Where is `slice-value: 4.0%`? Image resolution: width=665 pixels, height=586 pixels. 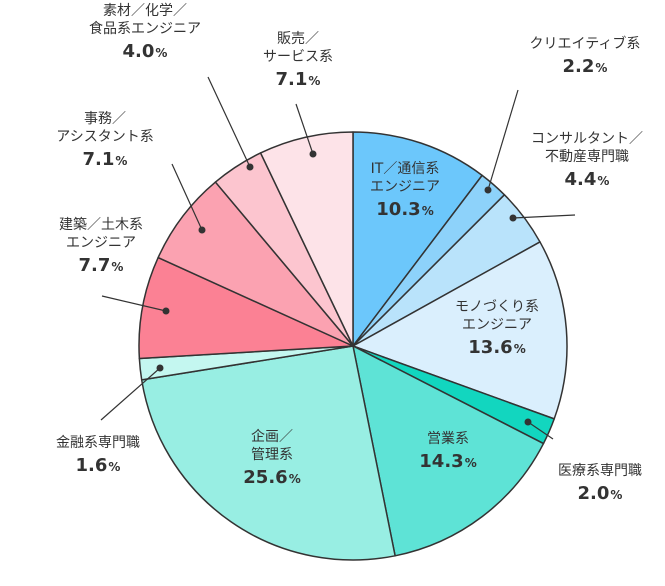
slice-value: 4.0% is located at coordinates (145, 51).